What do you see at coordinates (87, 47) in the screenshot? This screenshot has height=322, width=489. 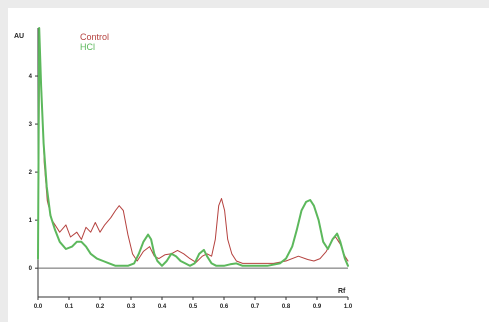 I see `legend-entry-hcl: HCl` at bounding box center [87, 47].